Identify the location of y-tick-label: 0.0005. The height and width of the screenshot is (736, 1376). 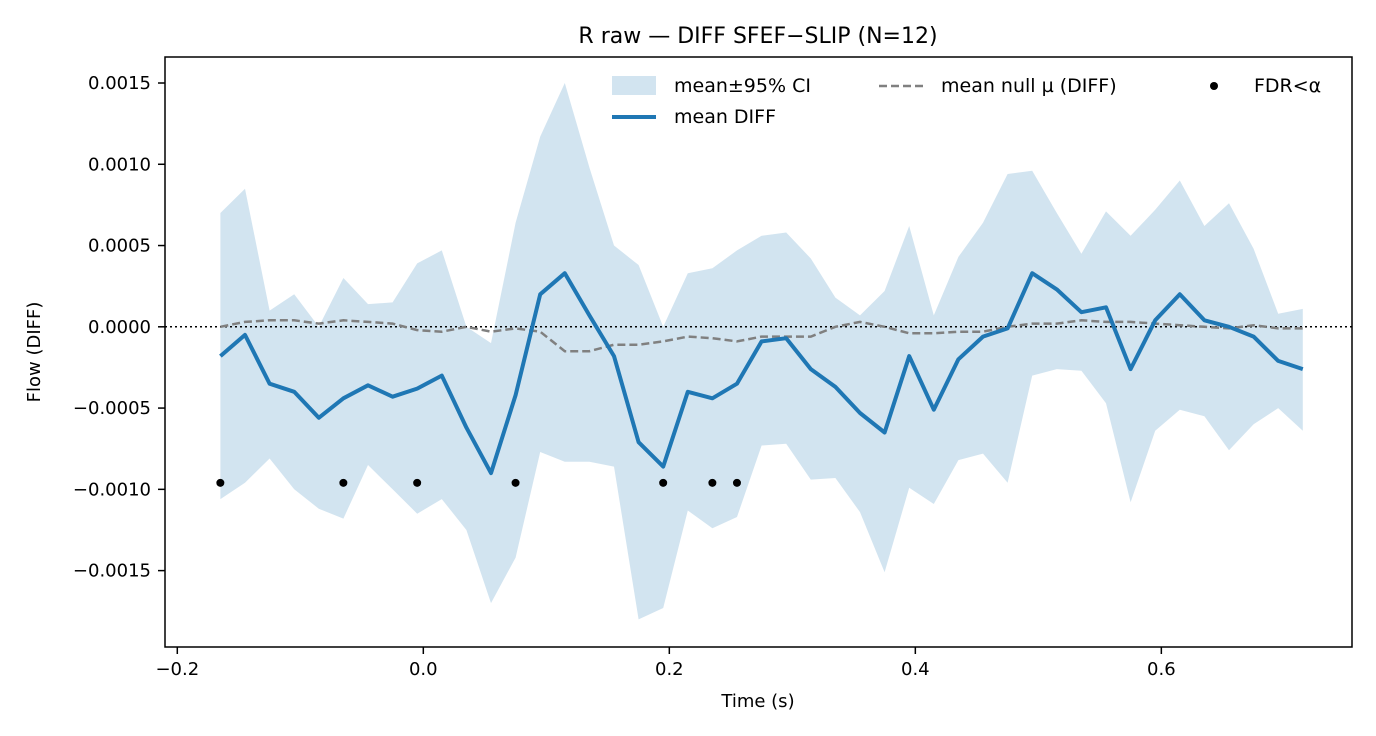
(119, 246).